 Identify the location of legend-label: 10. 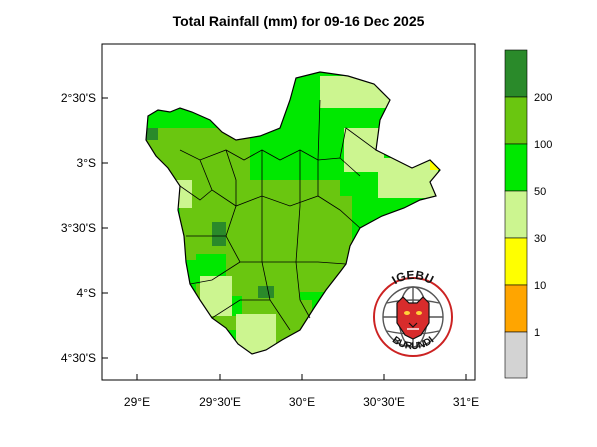
(540, 286).